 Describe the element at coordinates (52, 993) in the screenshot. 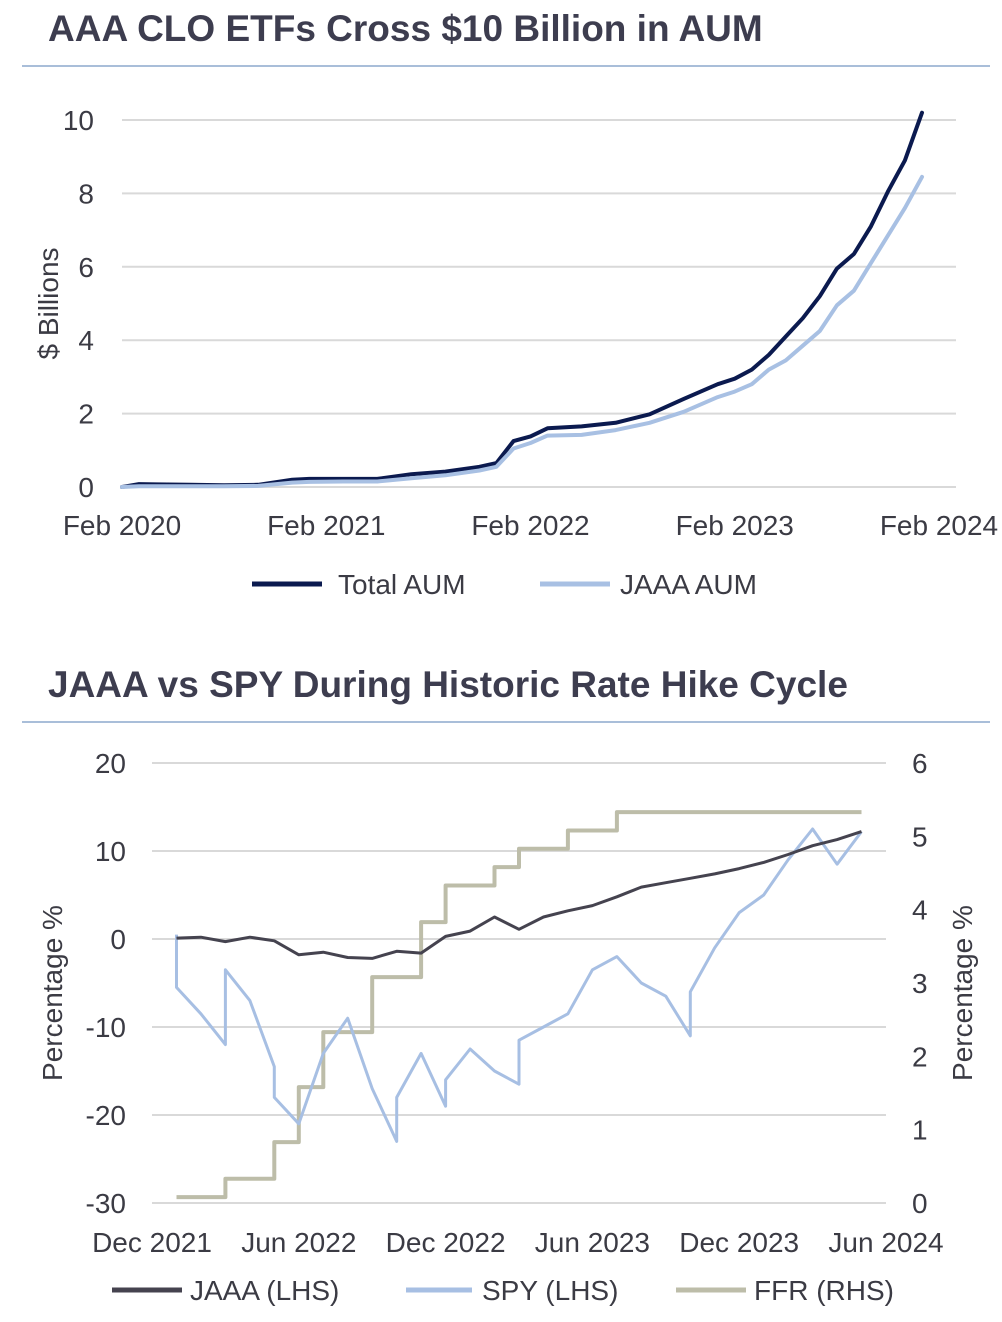

I see `y-axis-label: Percentage %` at that location.